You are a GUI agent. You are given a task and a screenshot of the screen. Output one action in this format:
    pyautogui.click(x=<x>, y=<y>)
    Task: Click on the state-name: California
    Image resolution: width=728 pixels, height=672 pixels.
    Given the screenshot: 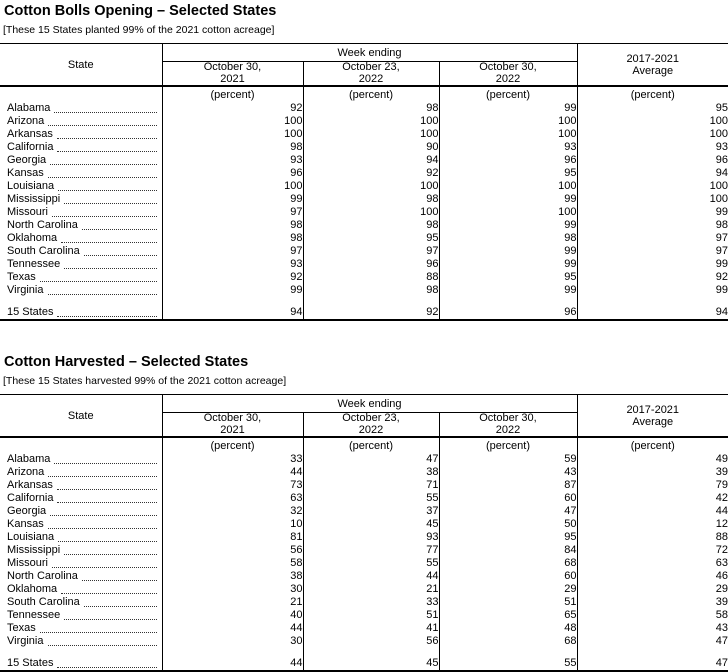 What is the action you would take?
    pyautogui.click(x=30, y=147)
    